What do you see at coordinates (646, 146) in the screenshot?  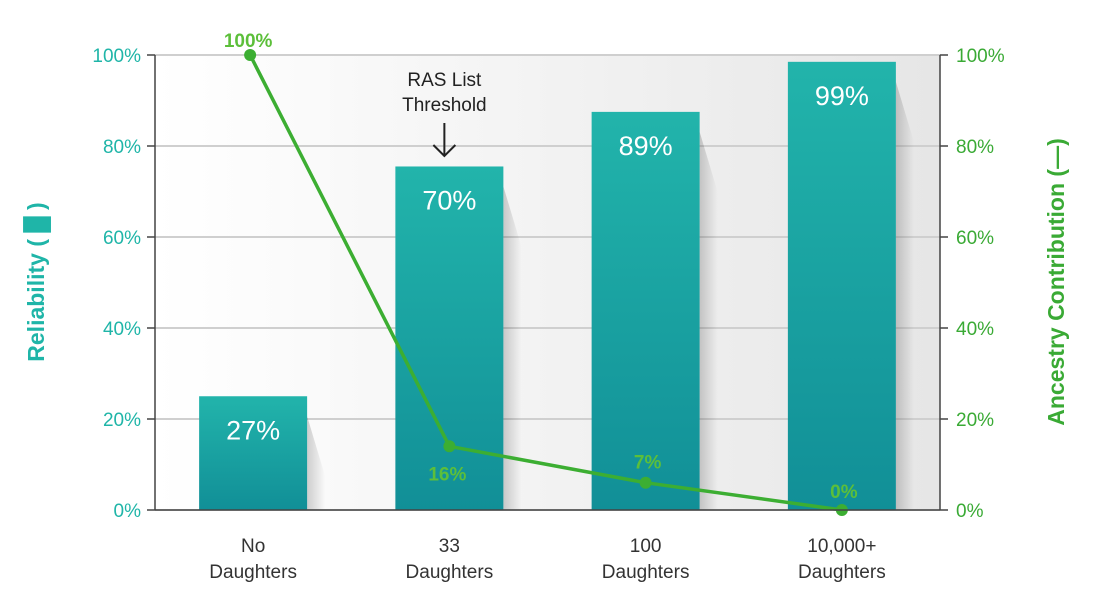 I see `bar-value-label: 89%` at bounding box center [646, 146].